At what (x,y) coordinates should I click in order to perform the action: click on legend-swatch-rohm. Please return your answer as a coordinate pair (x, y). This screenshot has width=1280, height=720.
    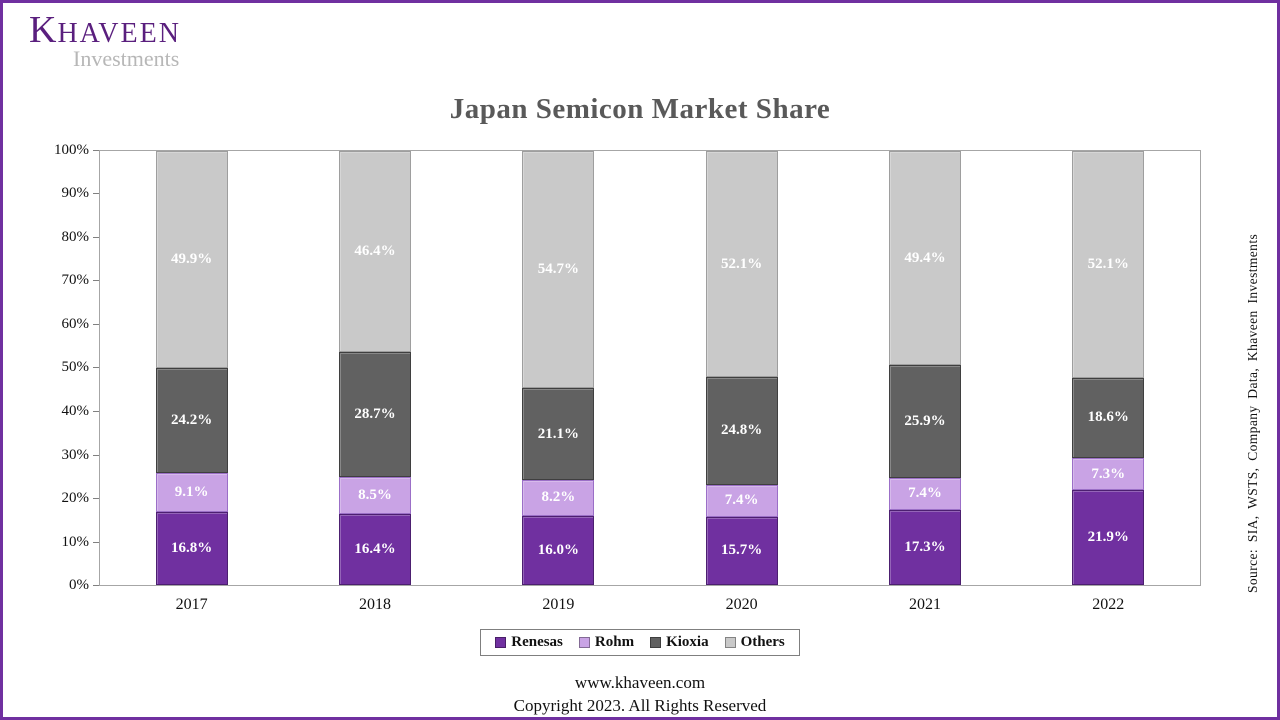
    Looking at the image, I should click on (584, 642).